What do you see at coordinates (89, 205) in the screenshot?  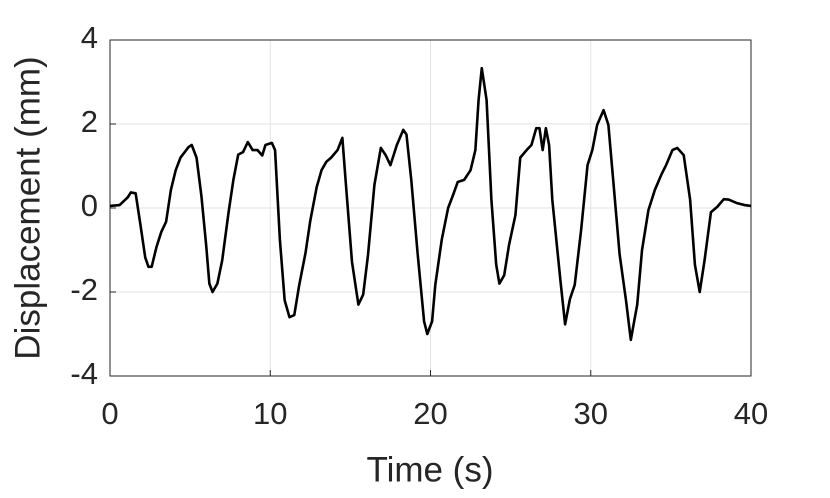 I see `y-tick-label: 0` at bounding box center [89, 205].